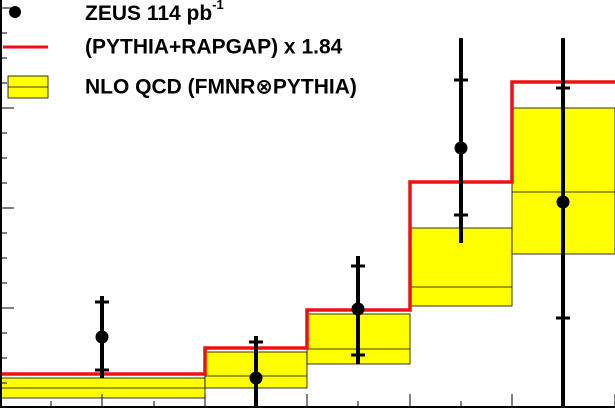 The width and height of the screenshot is (615, 408). Describe the element at coordinates (221, 87) in the screenshot. I see `legend-label: NLO QCD (FMNR⊗PYTHIA)` at that location.